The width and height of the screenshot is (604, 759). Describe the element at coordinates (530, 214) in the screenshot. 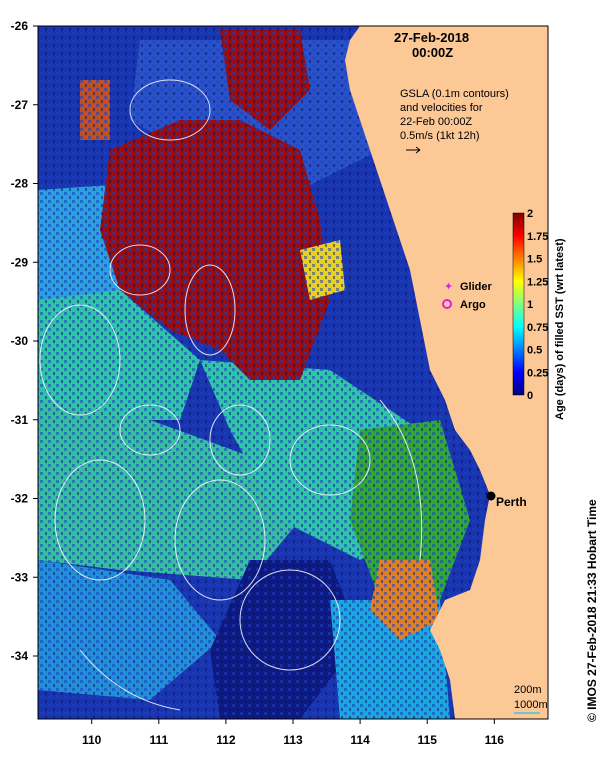

I see `colorbar-tick-label: 2` at that location.